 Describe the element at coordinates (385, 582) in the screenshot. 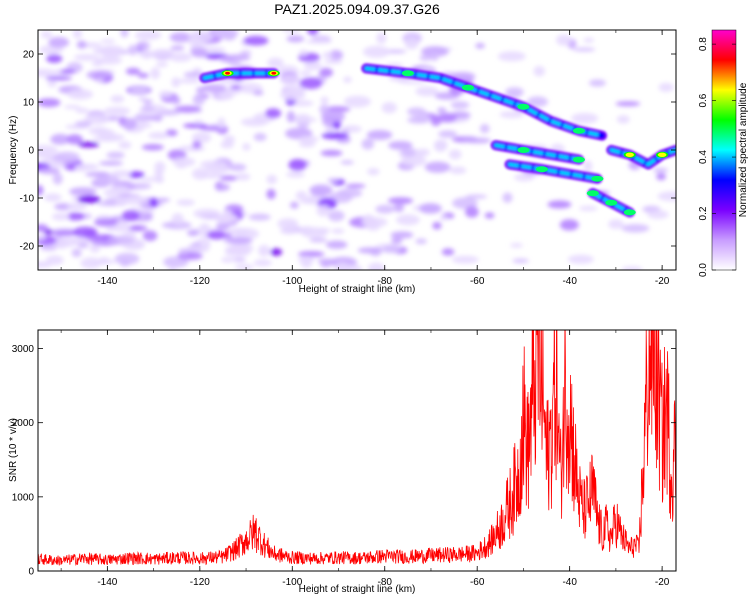

I see `x-tick-label: -80` at that location.